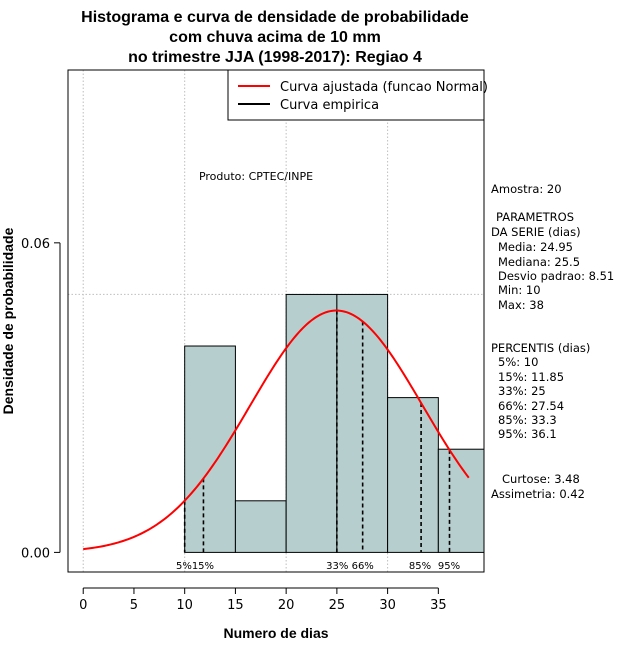  Describe the element at coordinates (134, 605) in the screenshot. I see `x-tick-label-5: 5` at that location.